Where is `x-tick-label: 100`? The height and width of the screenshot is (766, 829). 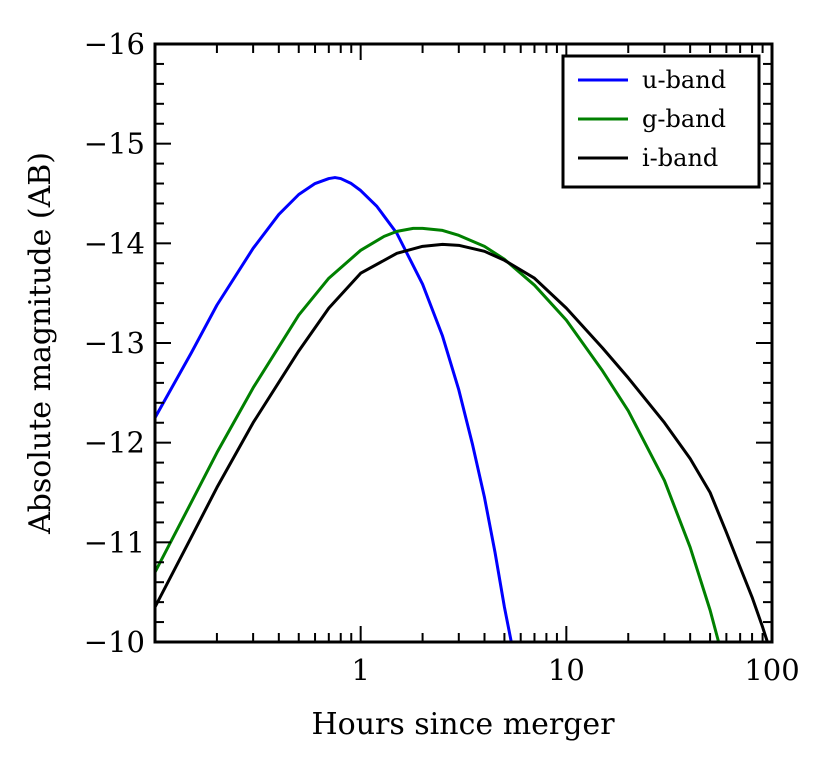
x-tick-label: 100 is located at coordinates (771, 670).